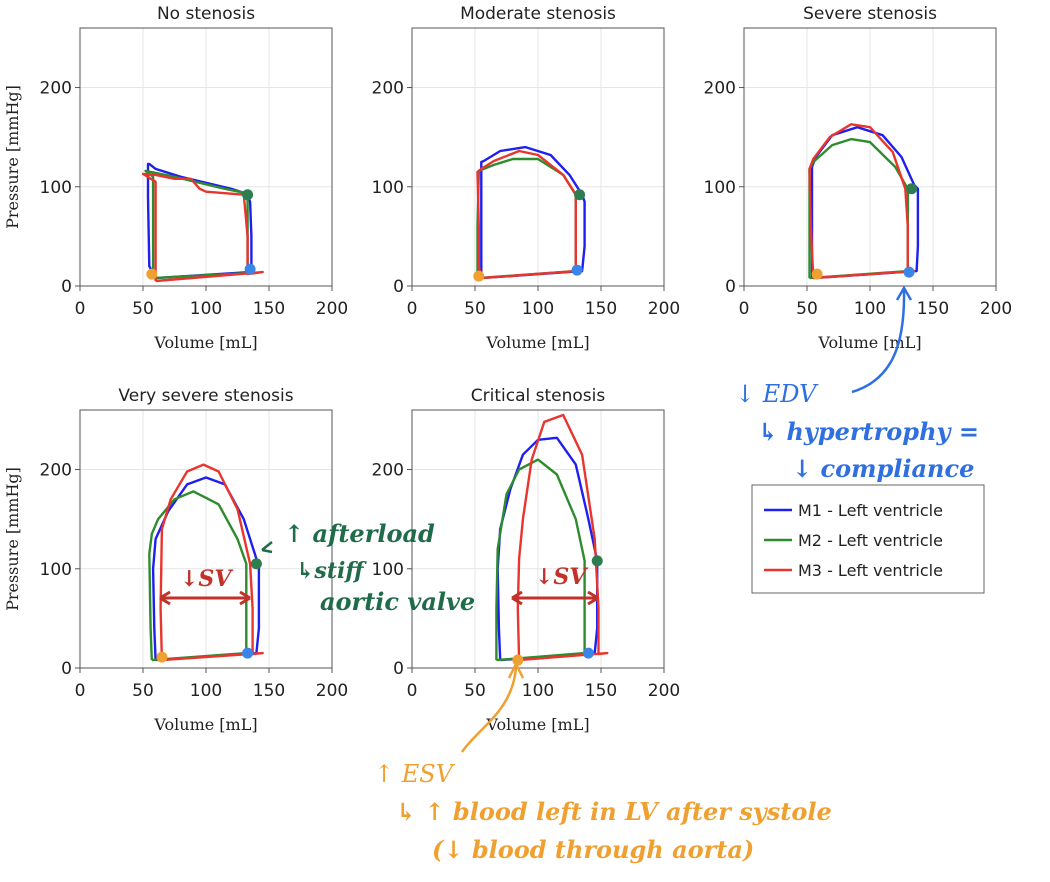 The width and height of the screenshot is (1050, 882). I want to click on sv-label-critical: ↓SV, so click(561, 577).